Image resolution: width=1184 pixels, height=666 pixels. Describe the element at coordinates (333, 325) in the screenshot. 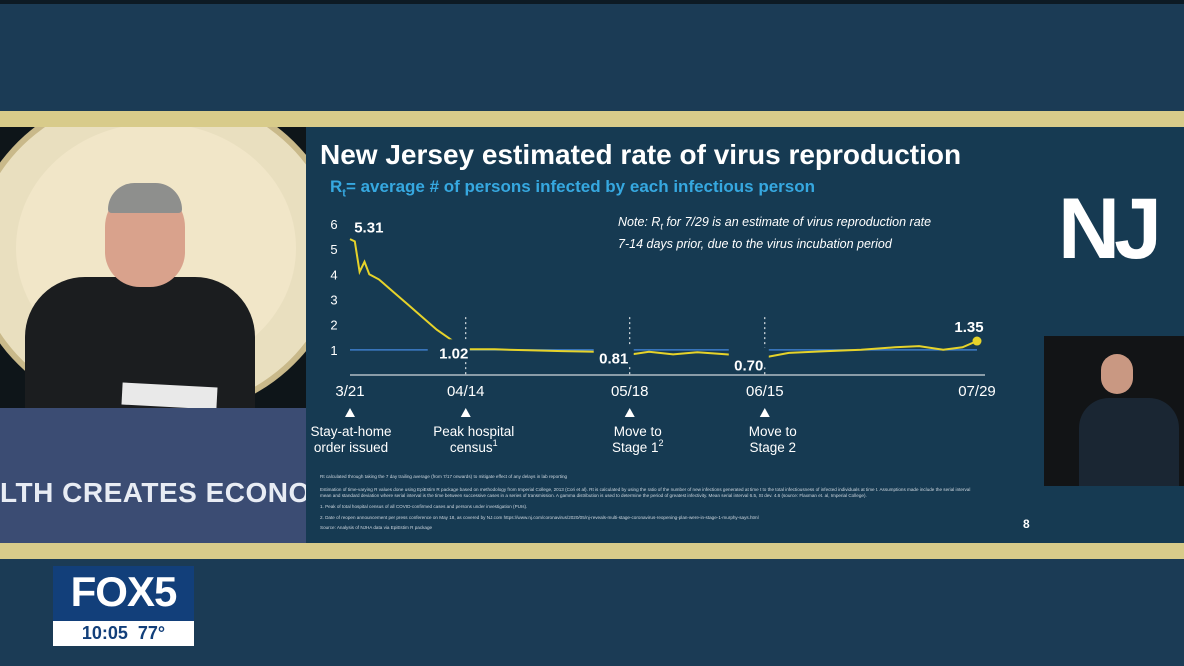

I see `y-tick-label: 2` at that location.